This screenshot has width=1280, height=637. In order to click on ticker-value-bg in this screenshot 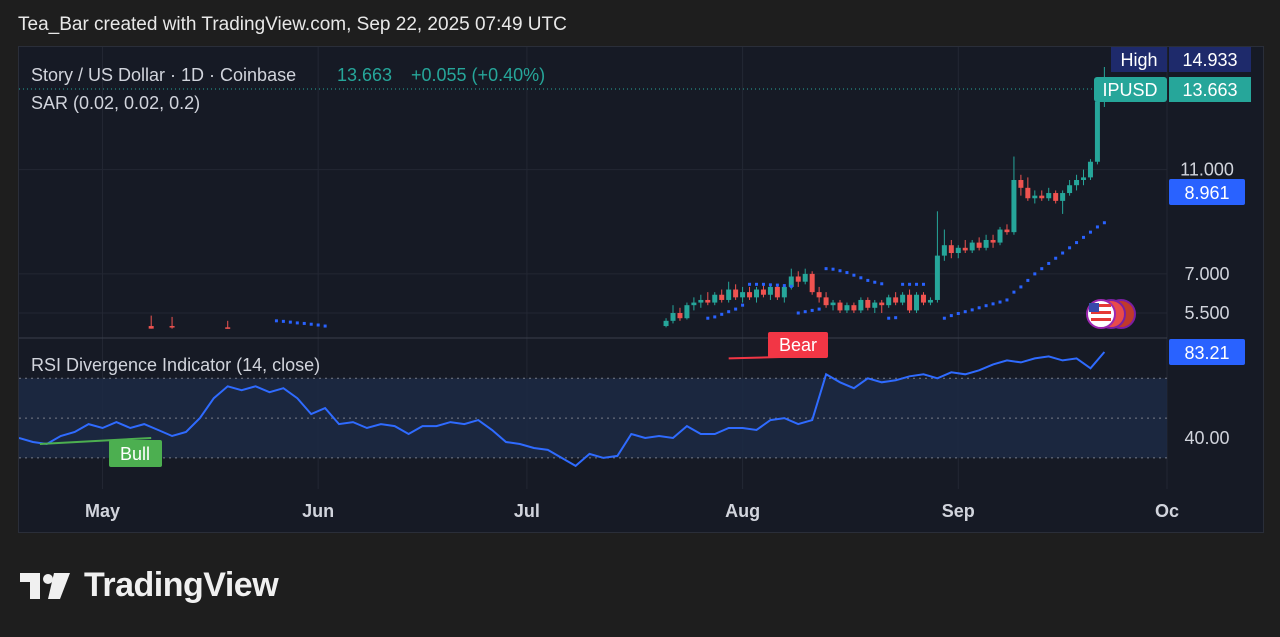, I will do `click(1210, 89)`.